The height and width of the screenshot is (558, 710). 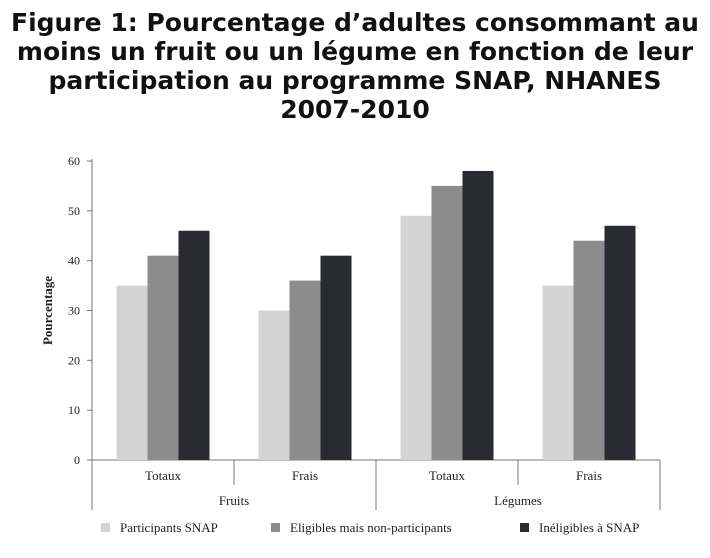 What do you see at coordinates (77, 460) in the screenshot?
I see `y-tick-label: 0` at bounding box center [77, 460].